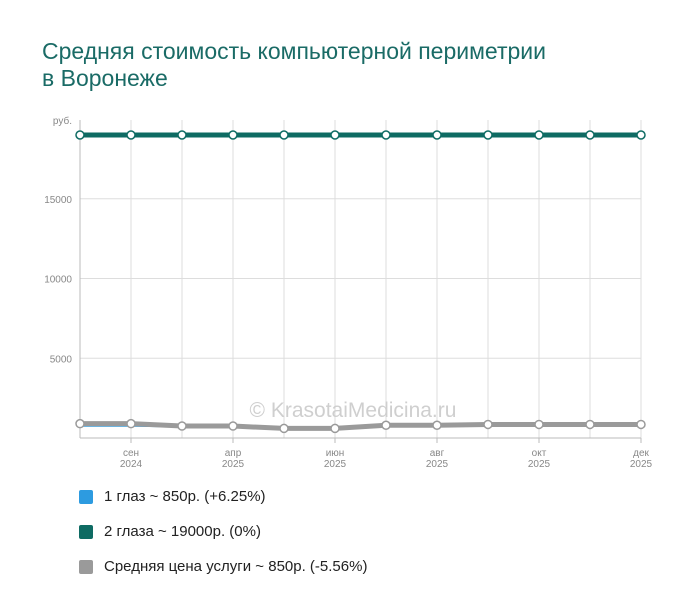 This screenshot has width=700, height=616. I want to click on x-tick-label-month: сен, so click(131, 453).